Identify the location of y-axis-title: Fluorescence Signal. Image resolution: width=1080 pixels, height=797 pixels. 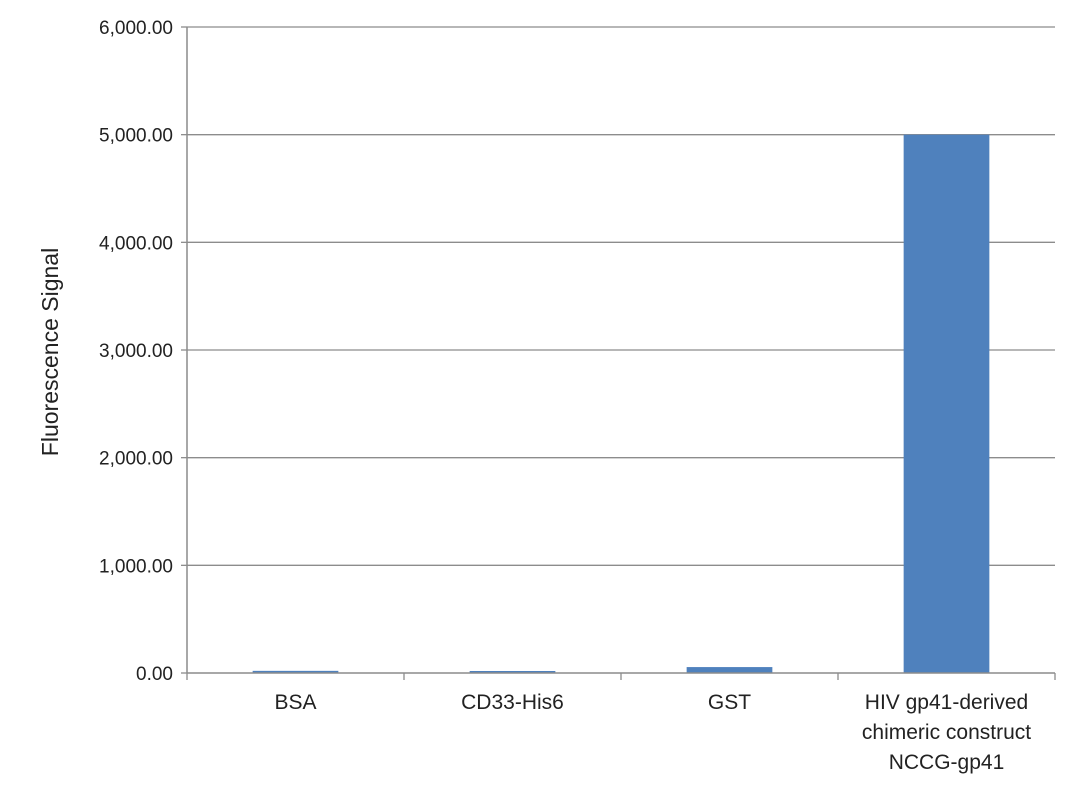
(50, 352).